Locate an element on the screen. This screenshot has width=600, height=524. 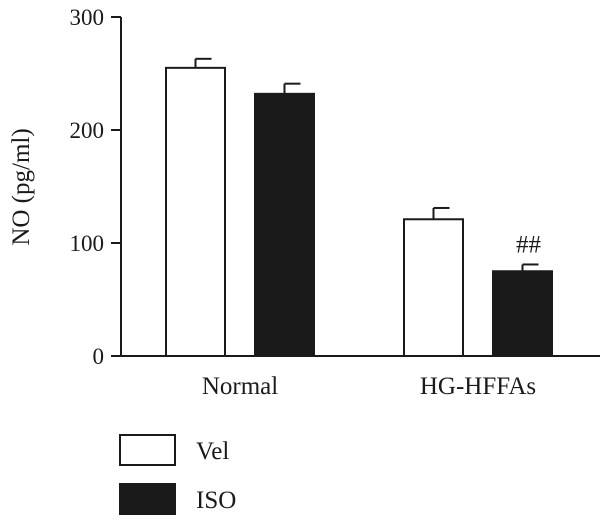
legend: Vel ISO is located at coordinates (177, 474).